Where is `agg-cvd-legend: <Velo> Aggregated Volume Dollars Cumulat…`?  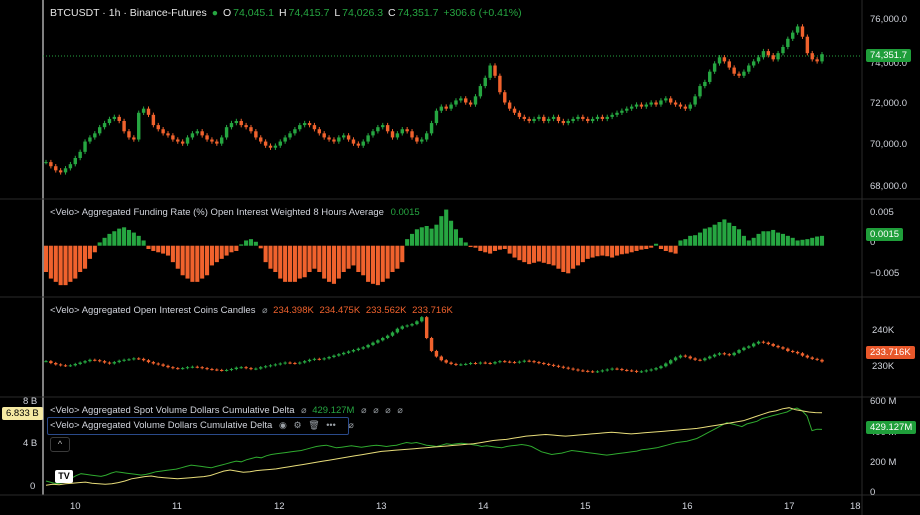 agg-cvd-legend: <Velo> Aggregated Volume Dollars Cumulat… is located at coordinates (202, 425).